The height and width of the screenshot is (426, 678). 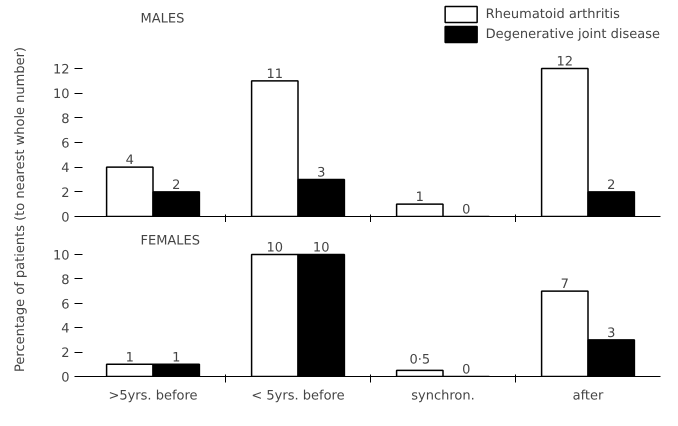 What do you see at coordinates (170, 241) in the screenshot?
I see `chart-title: FEMALES` at bounding box center [170, 241].